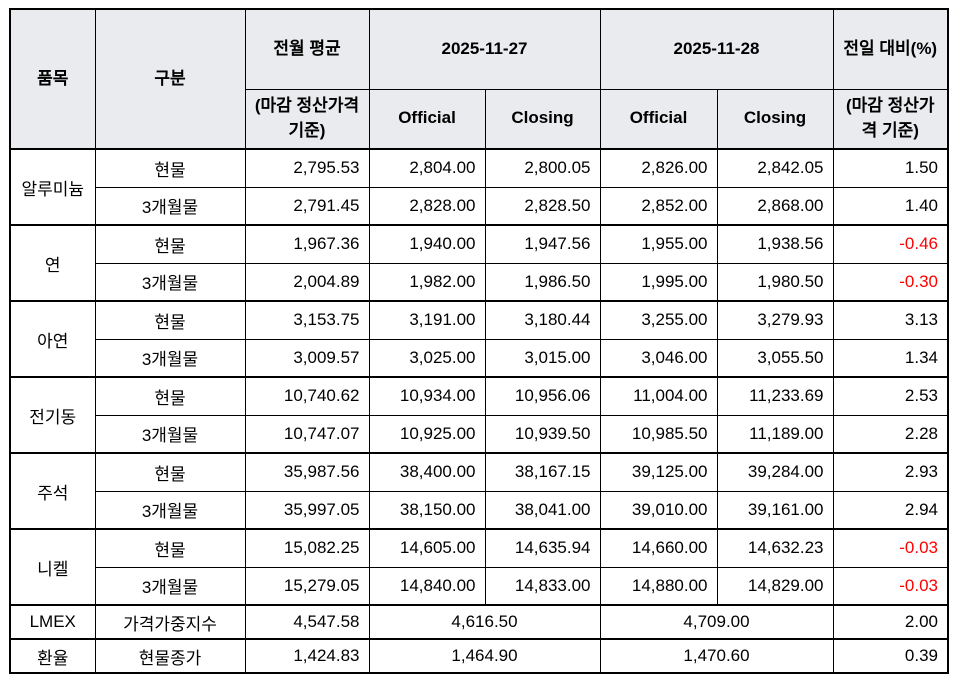 This screenshot has height=685, width=957. What do you see at coordinates (658, 548) in the screenshot?
I see `d2-official-cell: 14,660.00` at bounding box center [658, 548].